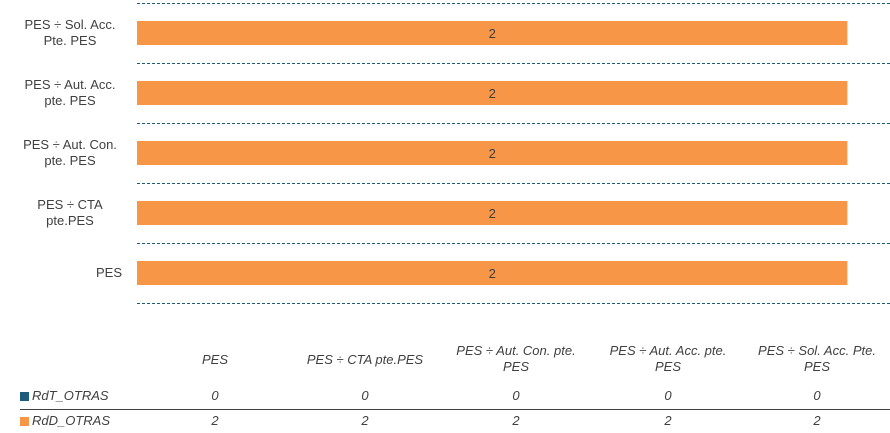 This screenshot has height=433, width=890. I want to click on table-header: PES ÷ Aut. Acc. pte. PES, so click(668, 358).